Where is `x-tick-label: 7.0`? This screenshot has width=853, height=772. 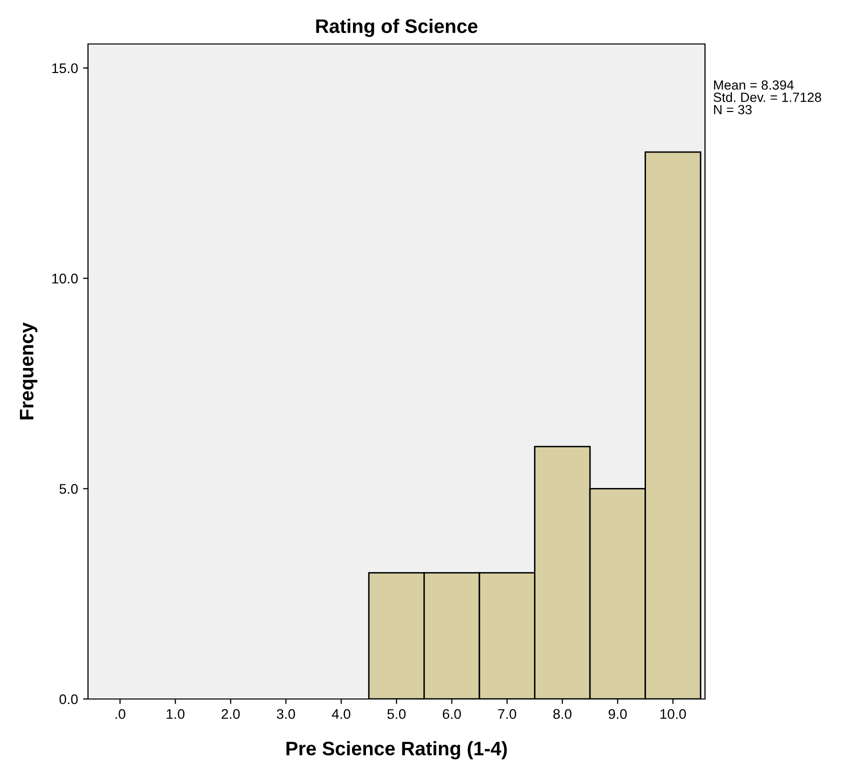 x-tick-label: 7.0 is located at coordinates (507, 714).